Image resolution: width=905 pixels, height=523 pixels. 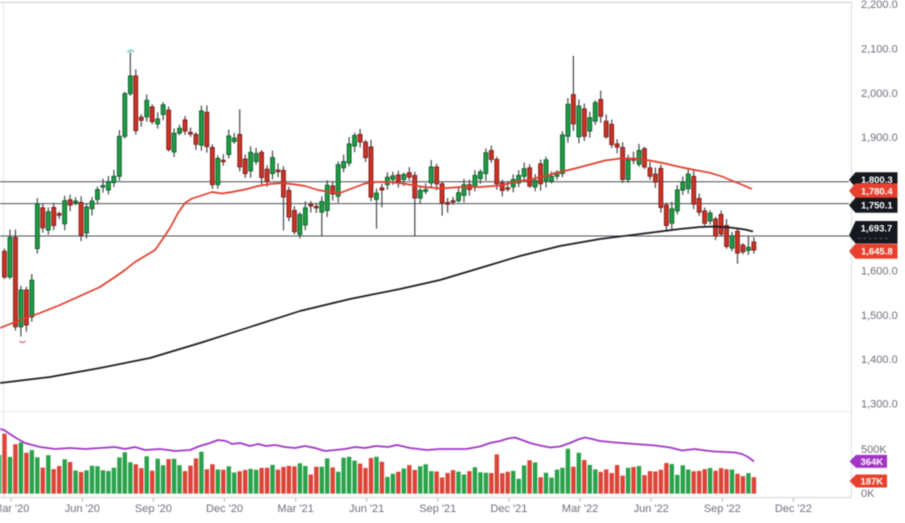 What do you see at coordinates (651, 509) in the screenshot?
I see `svg-text: Jun '22` at bounding box center [651, 509].